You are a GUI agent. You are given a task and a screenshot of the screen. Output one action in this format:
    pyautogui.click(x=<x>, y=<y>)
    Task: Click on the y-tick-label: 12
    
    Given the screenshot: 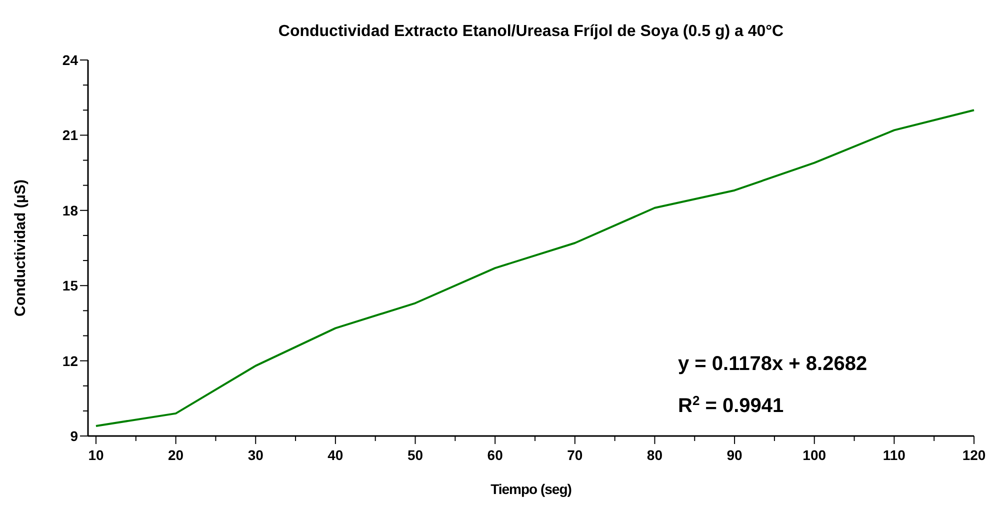 What is the action you would take?
    pyautogui.click(x=70, y=360)
    